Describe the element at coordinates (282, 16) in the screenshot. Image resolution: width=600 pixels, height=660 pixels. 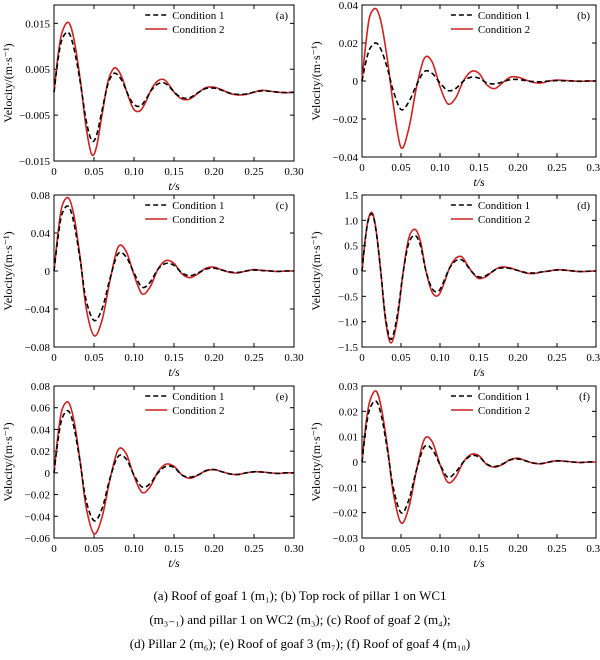
I see `panel-tag: (a)` at that location.